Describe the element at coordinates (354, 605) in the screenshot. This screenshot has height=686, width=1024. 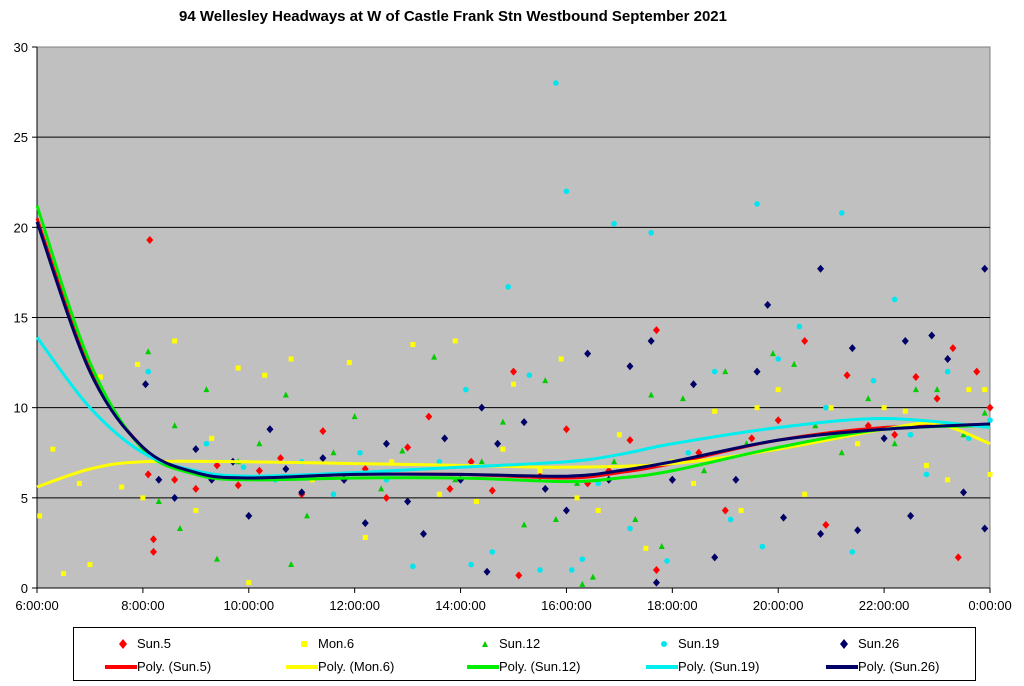
I see `x-tick-label: 12:00:00` at that location.